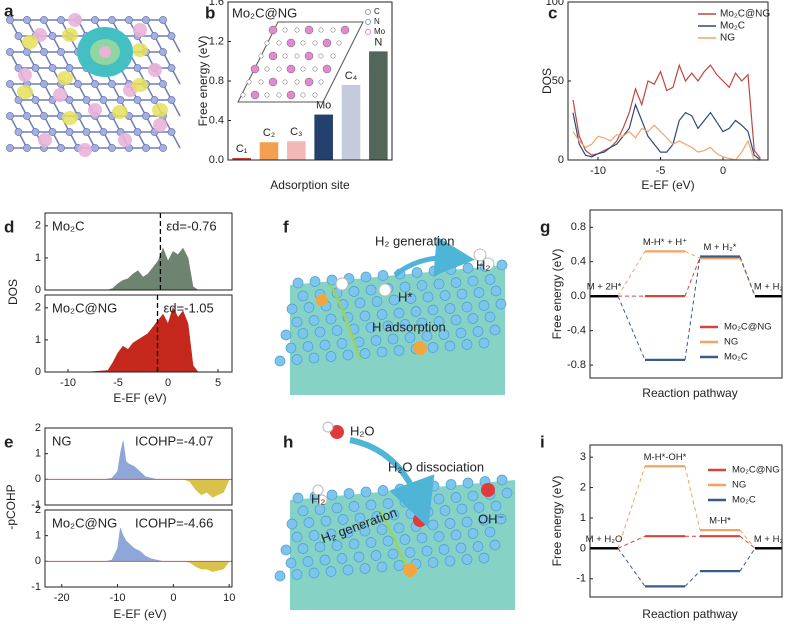 The image size is (798, 624). What do you see at coordinates (552, 12) in the screenshot?
I see `panel-label: c` at bounding box center [552, 12].